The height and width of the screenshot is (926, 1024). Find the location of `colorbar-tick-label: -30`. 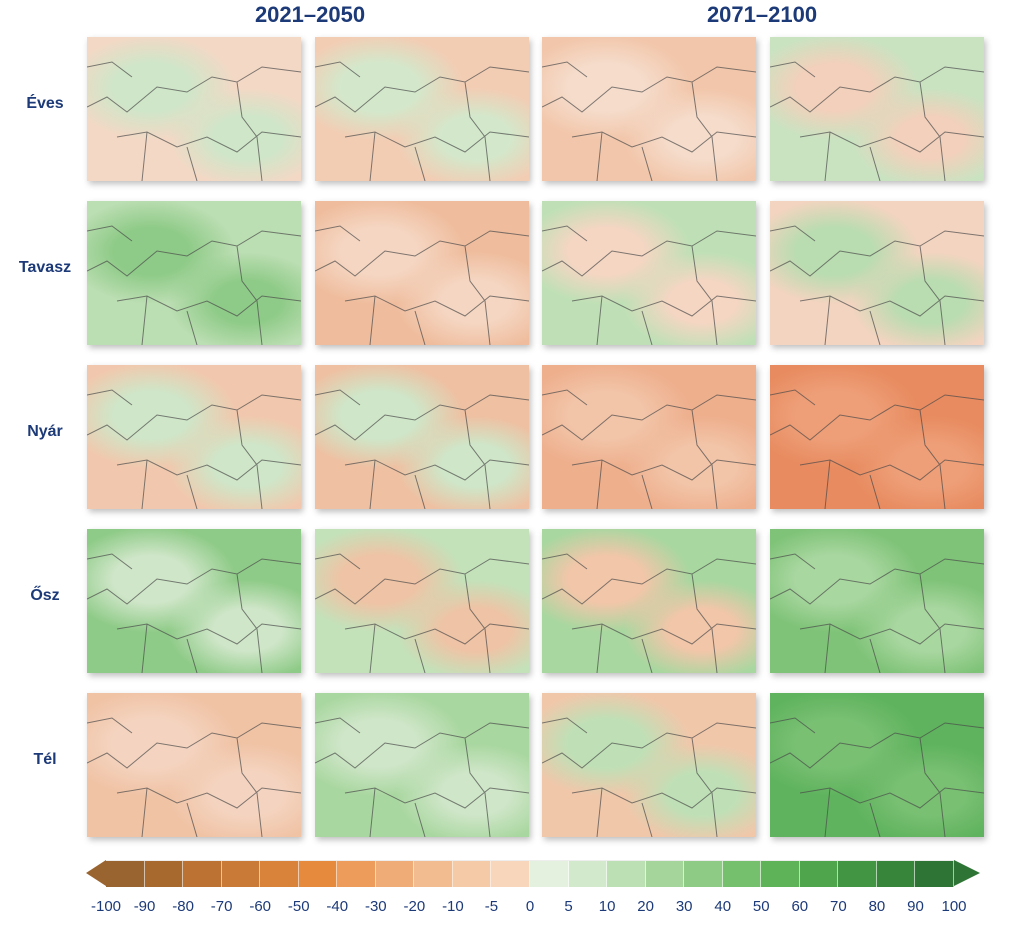

colorbar-tick-label: -30 is located at coordinates (375, 906).